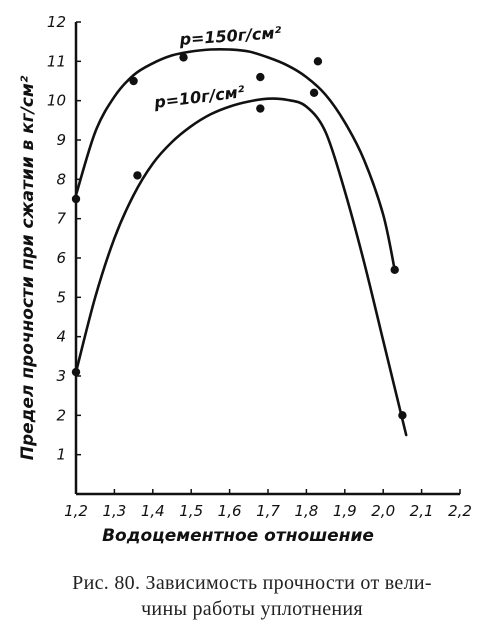 The width and height of the screenshot is (504, 628). What do you see at coordinates (61, 219) in the screenshot?
I see `y-tick-label: 7` at bounding box center [61, 219].